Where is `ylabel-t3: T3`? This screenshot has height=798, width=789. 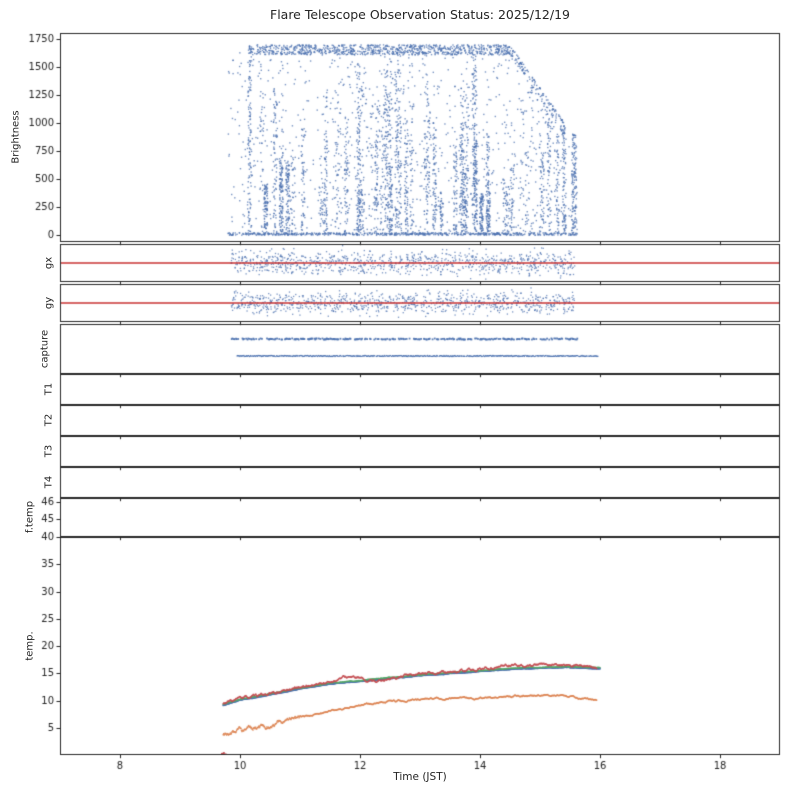
ylabel-t3: T3 is located at coordinates (49, 451).